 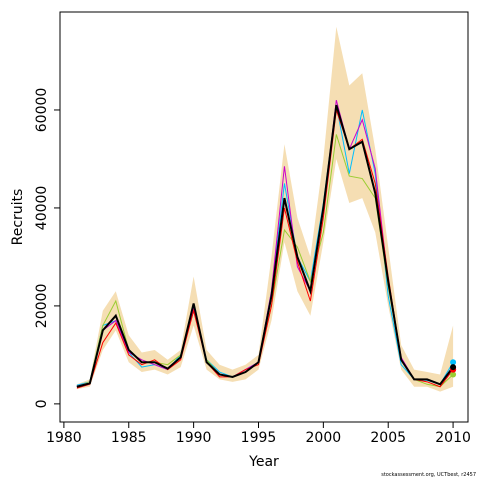 I want to click on x-axis-label: Year, so click(x=263, y=462).